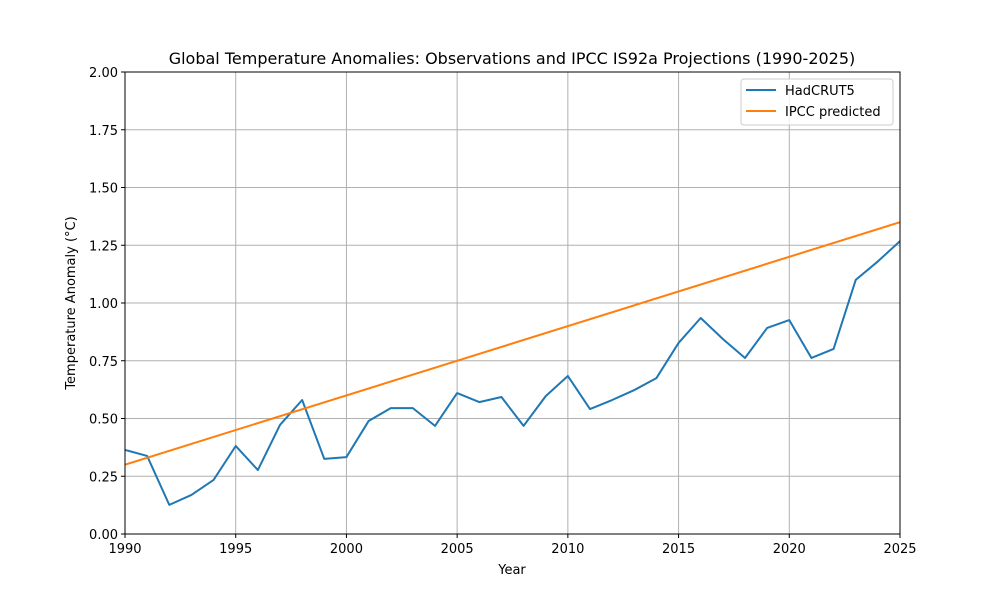 The height and width of the screenshot is (604, 1000). I want to click on y-axis-label: Temperature Anomaly (°C), so click(71, 303).